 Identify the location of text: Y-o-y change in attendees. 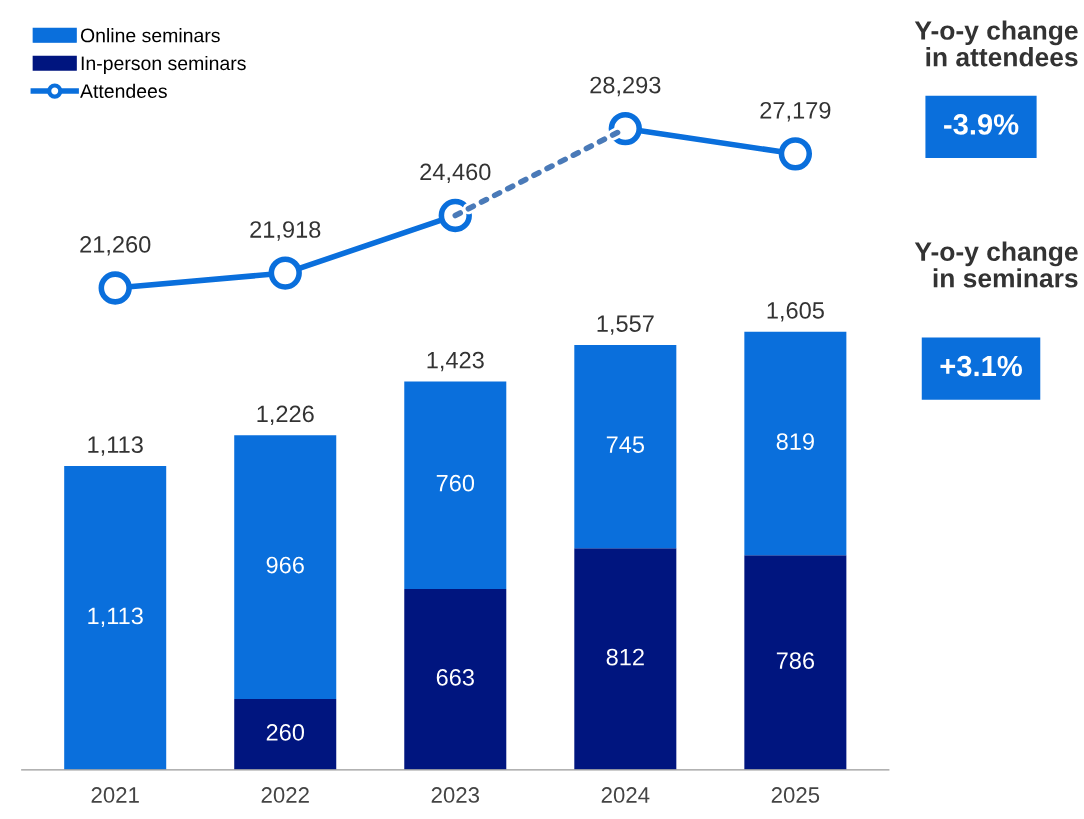
(996, 43).